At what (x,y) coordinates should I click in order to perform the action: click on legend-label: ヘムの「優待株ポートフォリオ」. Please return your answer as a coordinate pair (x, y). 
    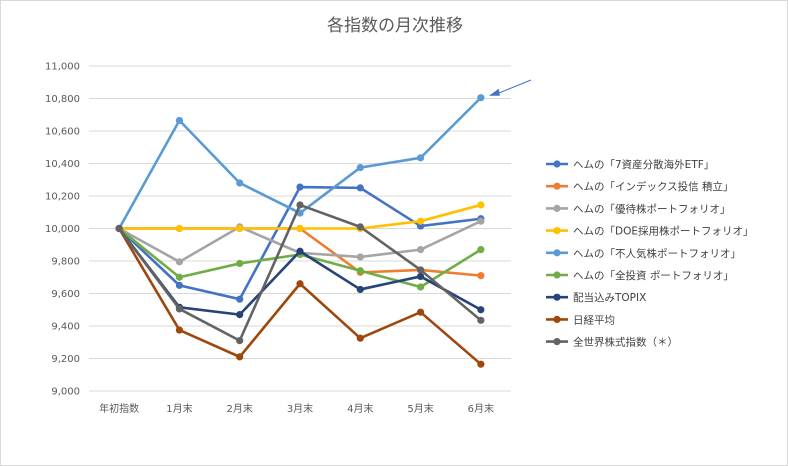
    Looking at the image, I should click on (652, 208).